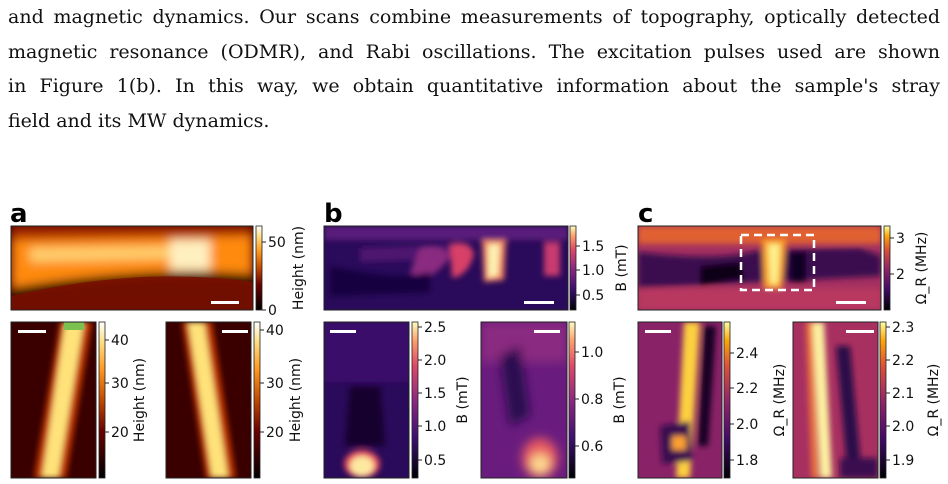  What do you see at coordinates (759, 268) in the screenshot?
I see `rabi-map-top` at bounding box center [759, 268].